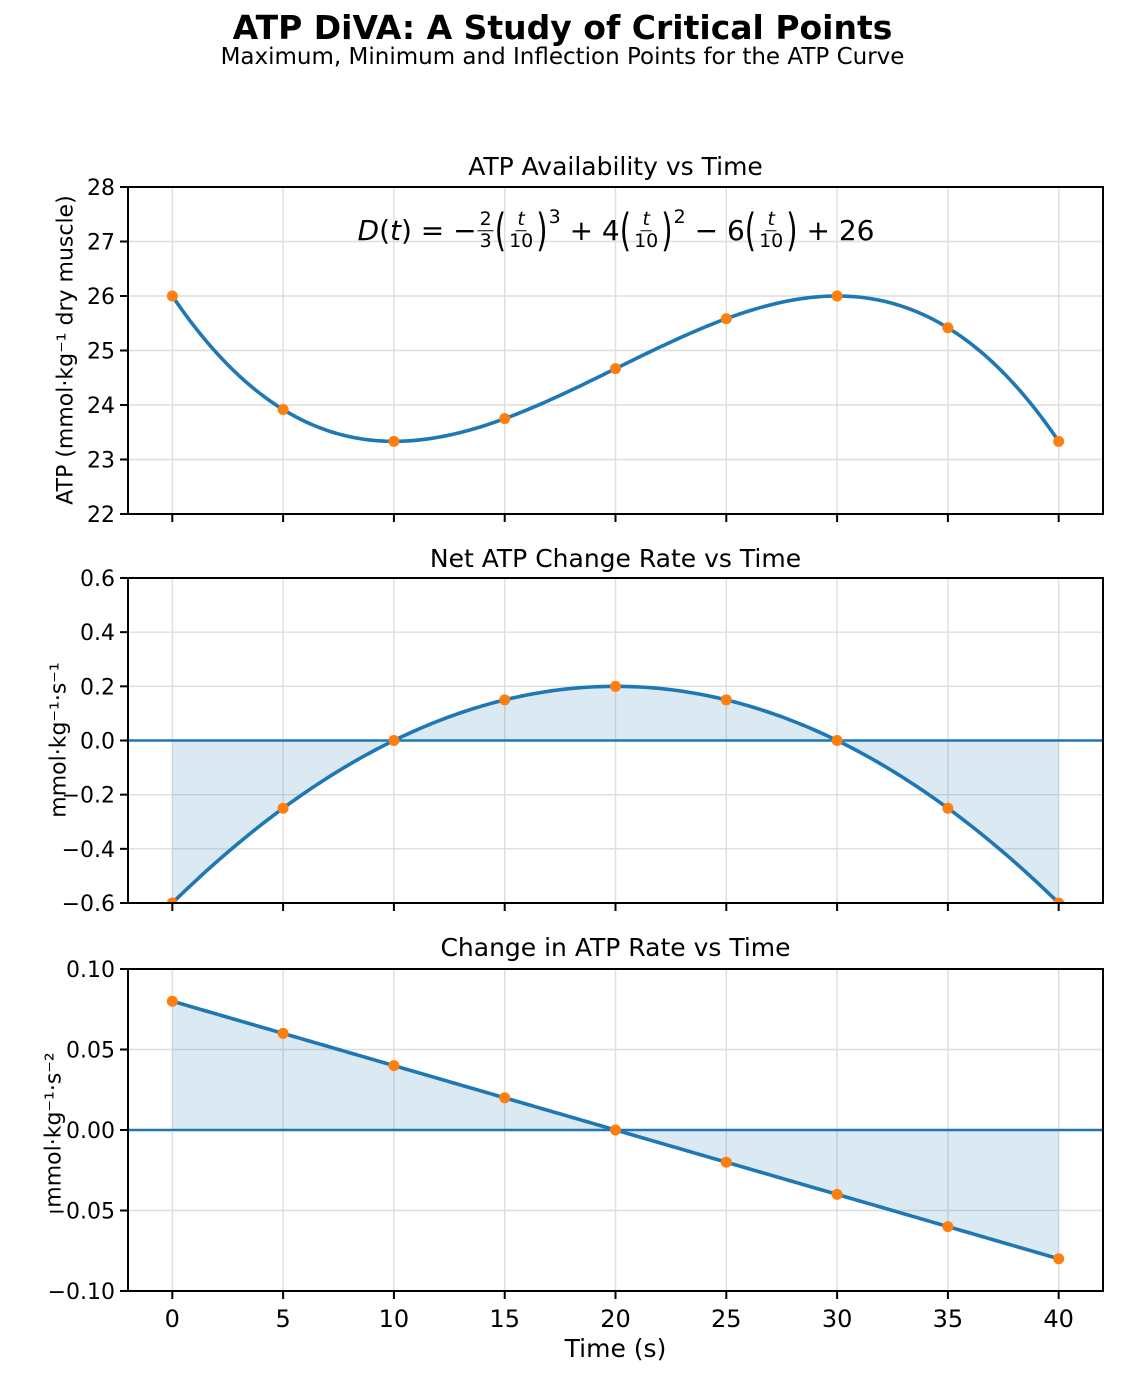 The image size is (1125, 1380). I want to click on x-tick-label: 25, so click(726, 1319).